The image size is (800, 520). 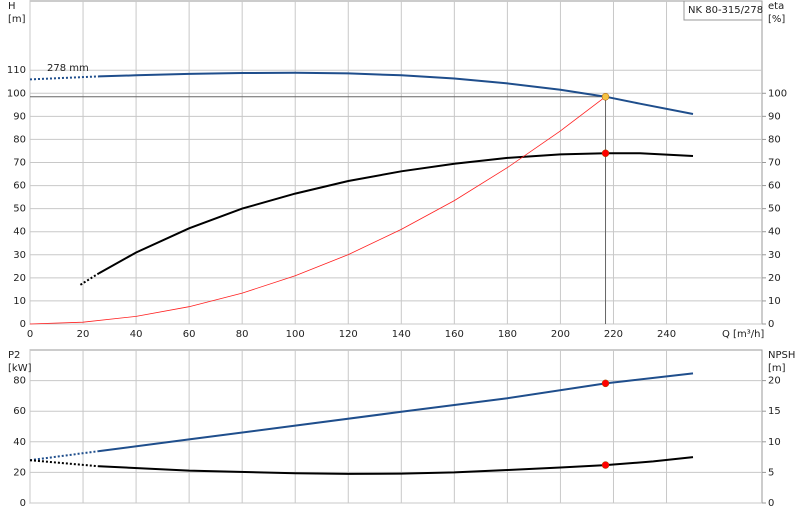 I want to click on y2-tick-label: 30, so click(x=774, y=255).